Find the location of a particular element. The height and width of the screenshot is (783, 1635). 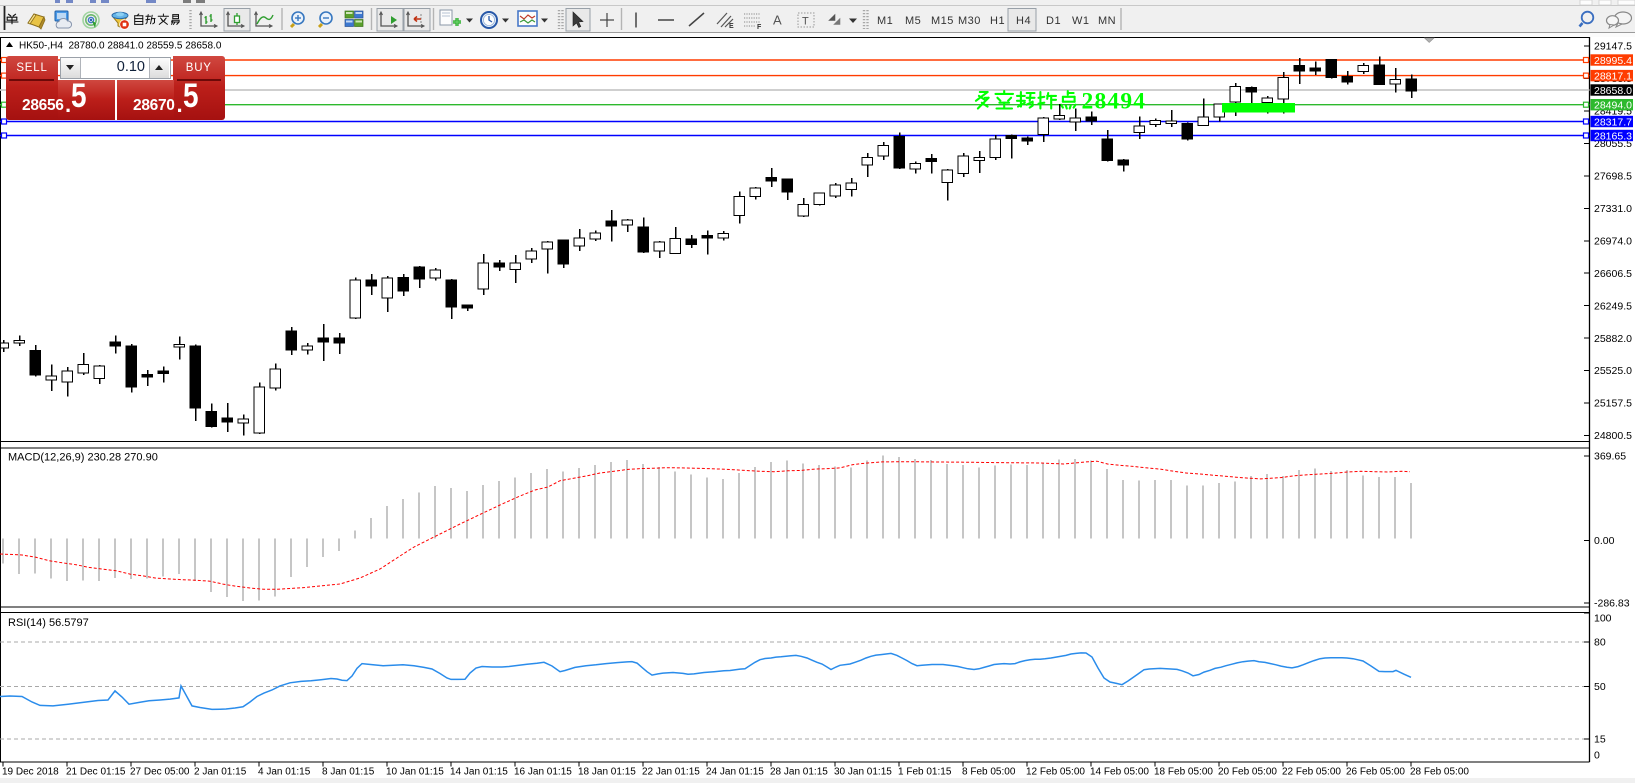

svg-text: 19 Dec 2018 is located at coordinates (30, 772).